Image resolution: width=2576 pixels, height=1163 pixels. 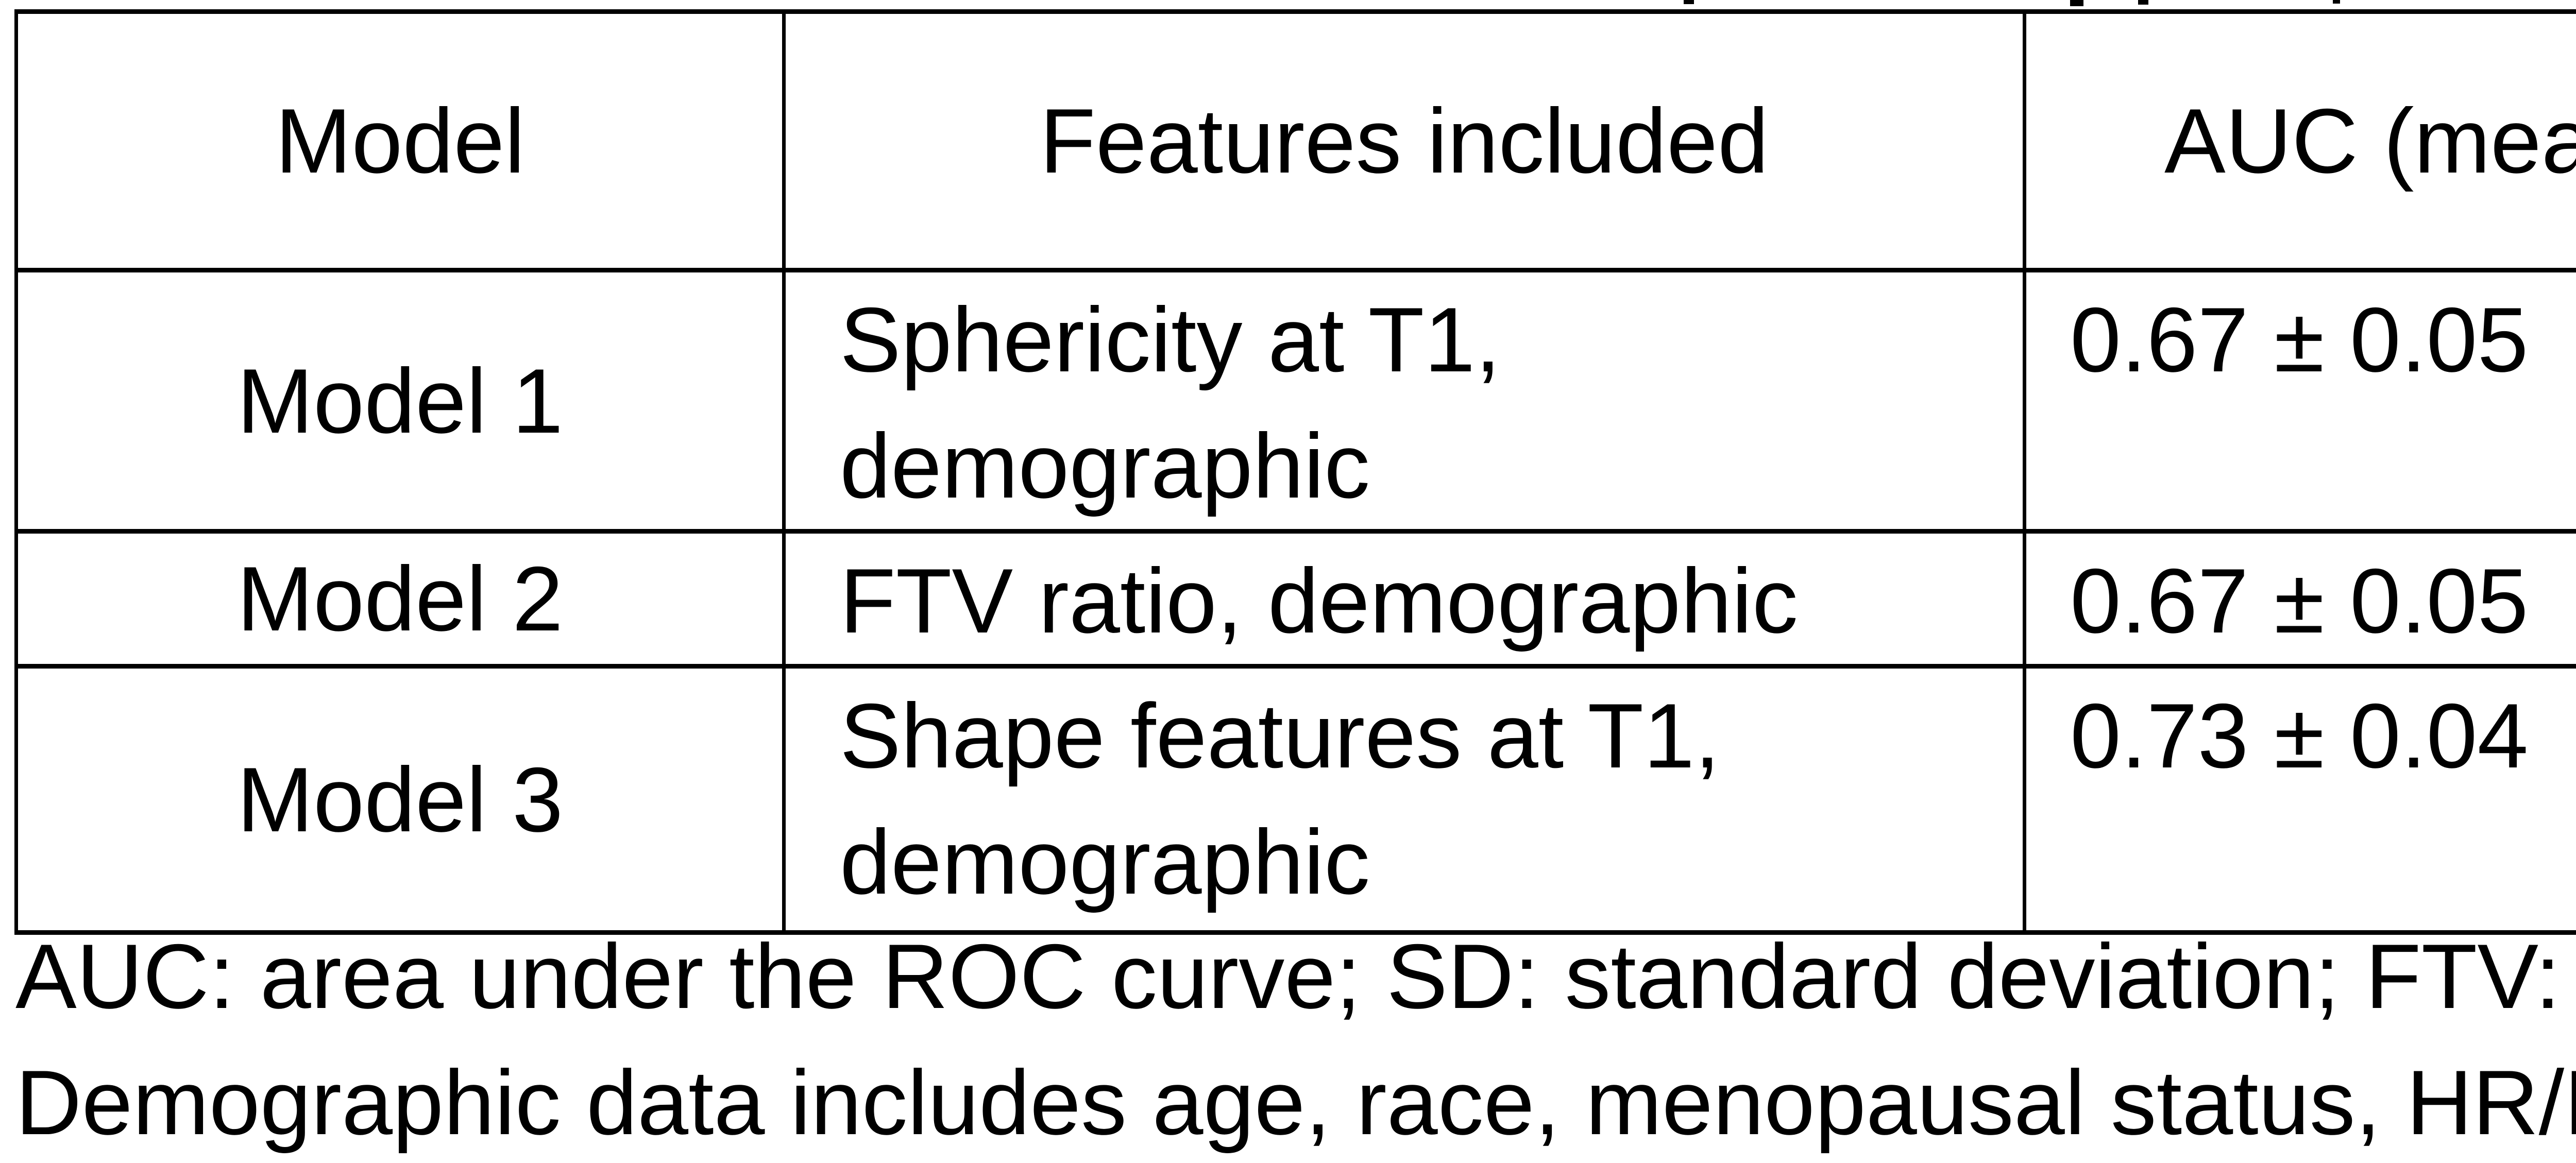 I want to click on column-header-model-label: Model, so click(x=400, y=141).